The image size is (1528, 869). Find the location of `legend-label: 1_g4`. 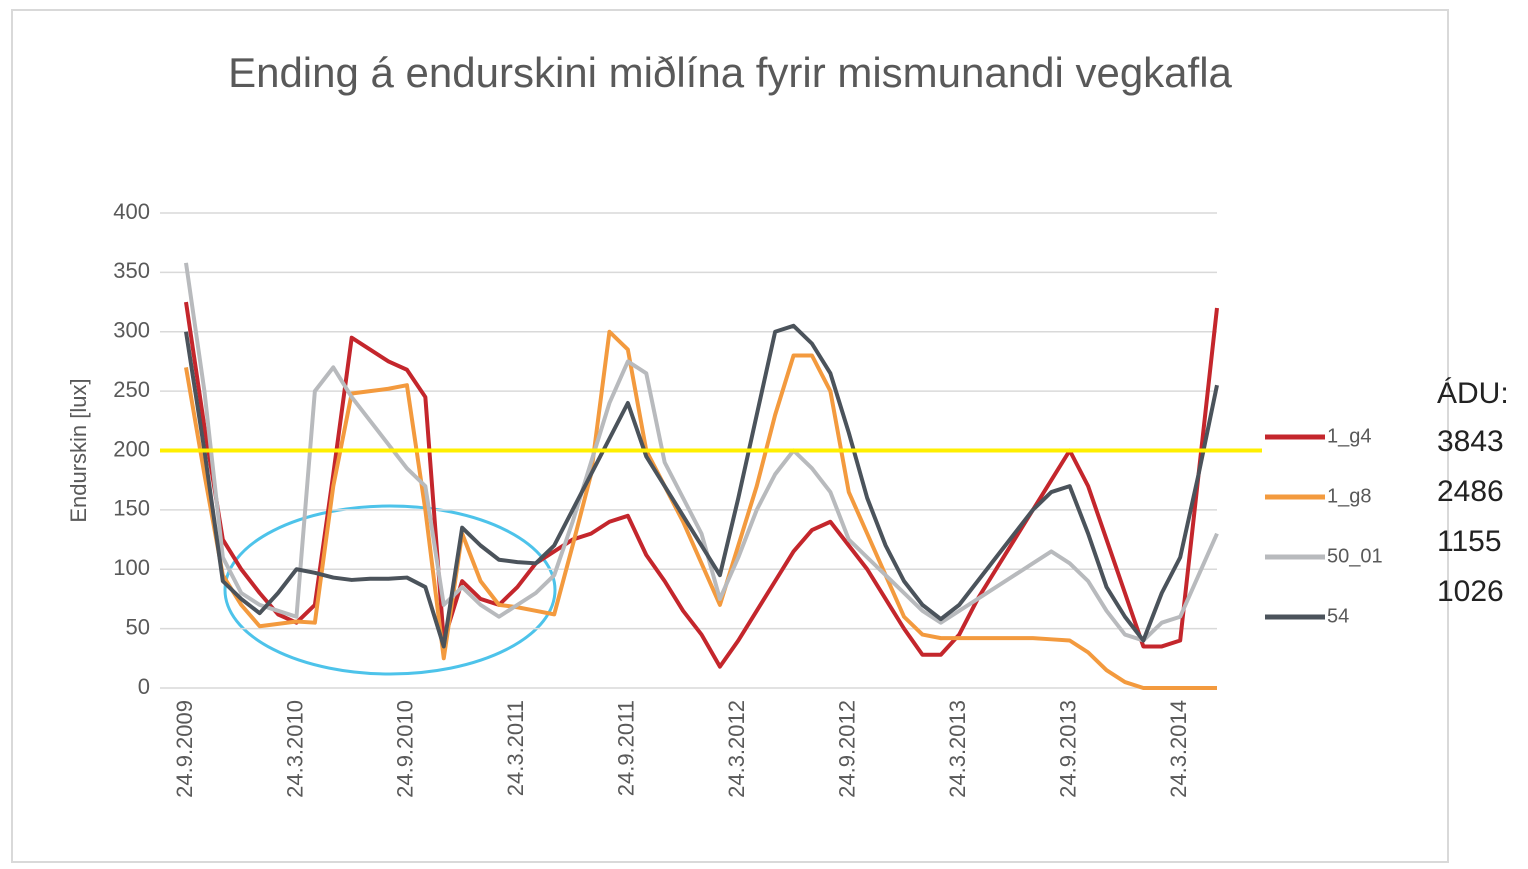

legend-label: 1_g4 is located at coordinates (1349, 436).